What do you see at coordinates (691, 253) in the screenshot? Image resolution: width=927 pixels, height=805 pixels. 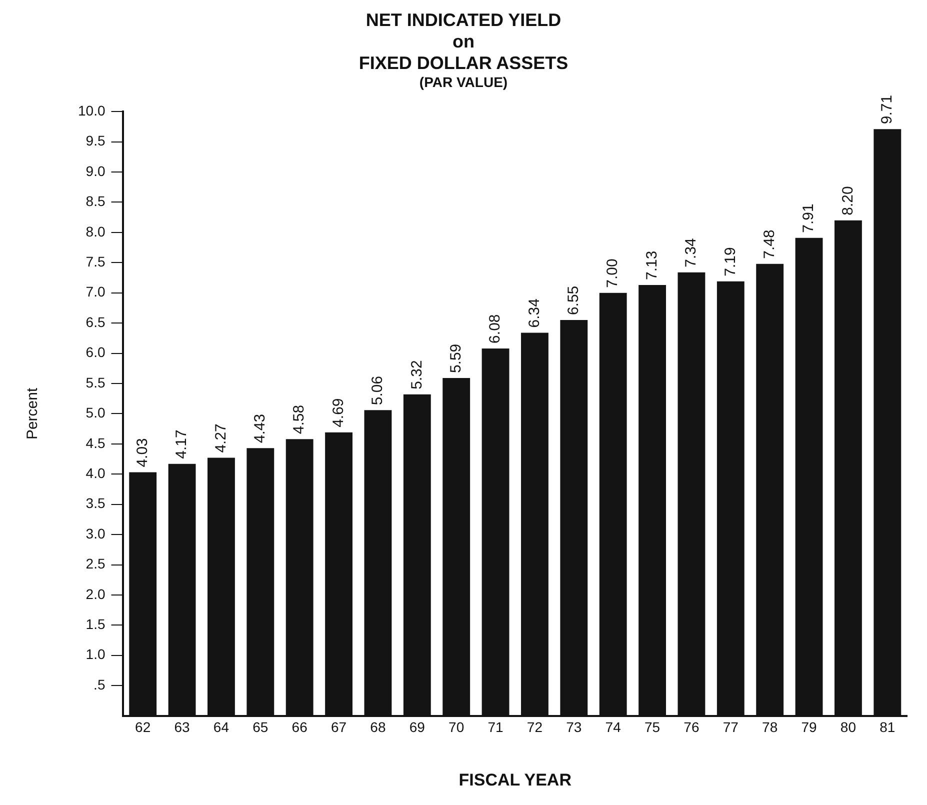 I see `data-label: 7.34` at bounding box center [691, 253].